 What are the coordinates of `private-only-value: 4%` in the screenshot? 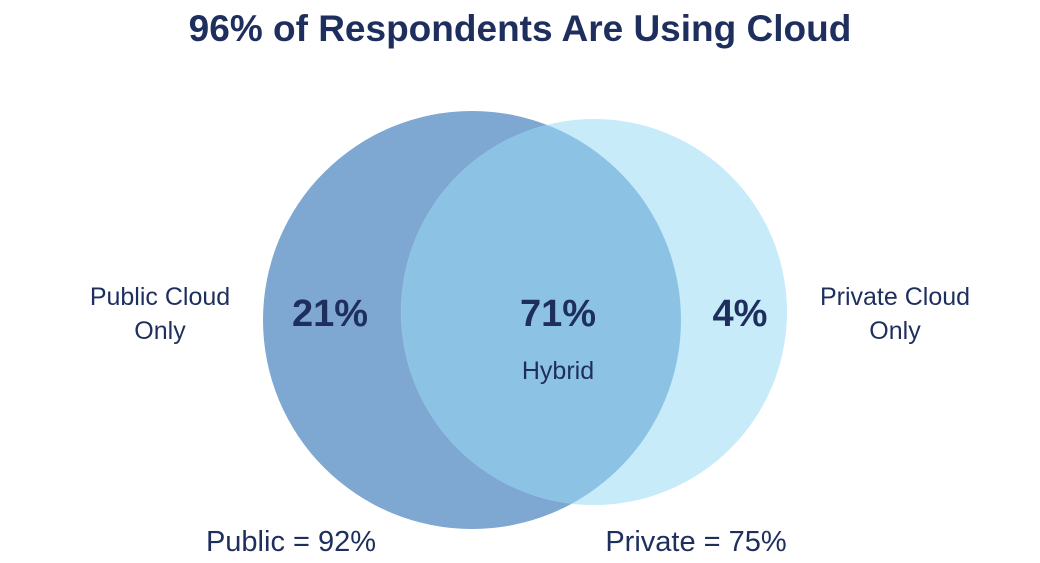 It's located at (740, 314).